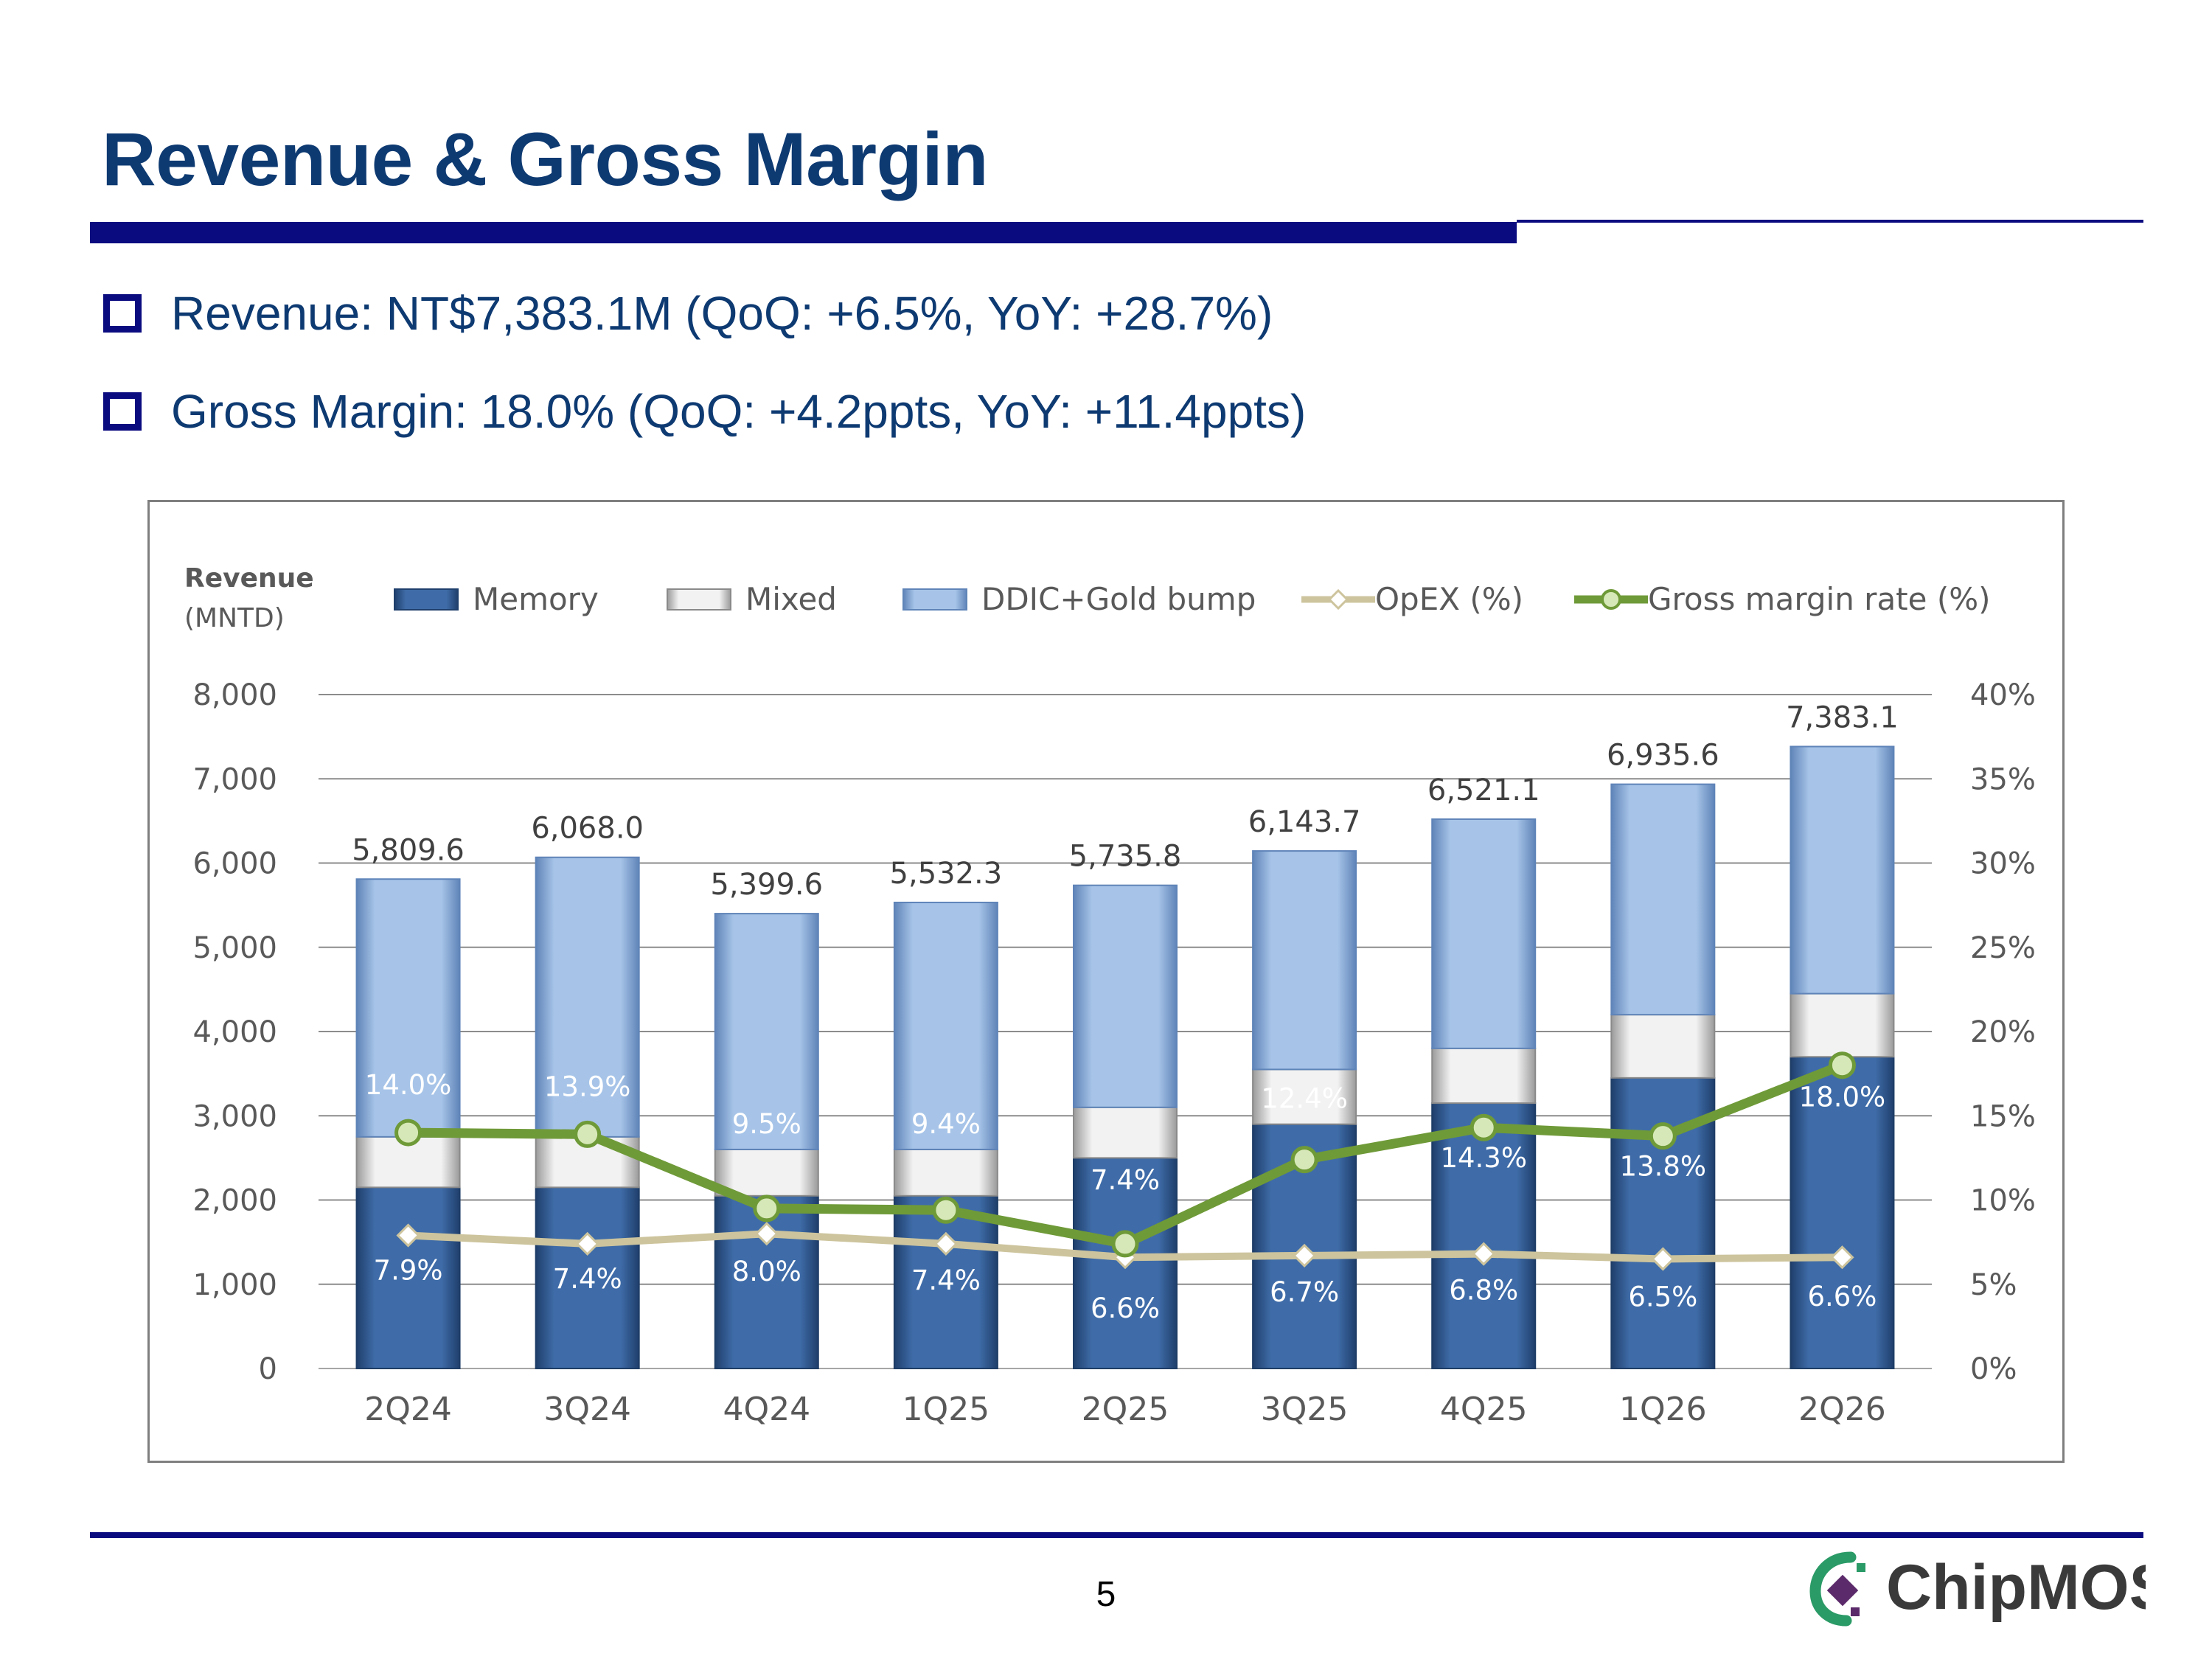 This screenshot has width=2212, height=1659. Describe the element at coordinates (2016, 1587) in the screenshot. I see `logo-text: ChipMOS` at that location.